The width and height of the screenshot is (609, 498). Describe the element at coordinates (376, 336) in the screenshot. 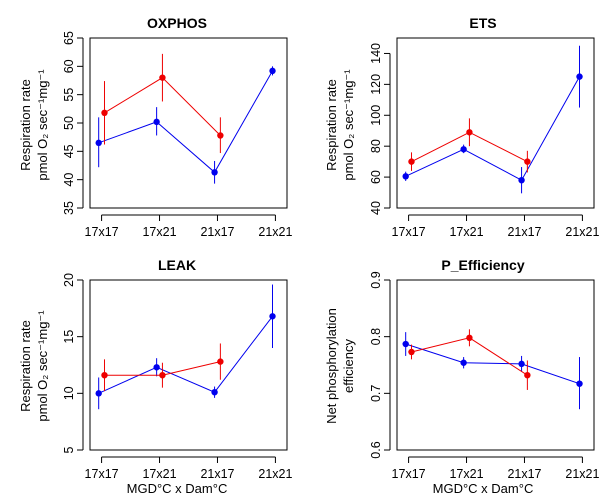

I see `y-tick-label: 0.8` at that location.